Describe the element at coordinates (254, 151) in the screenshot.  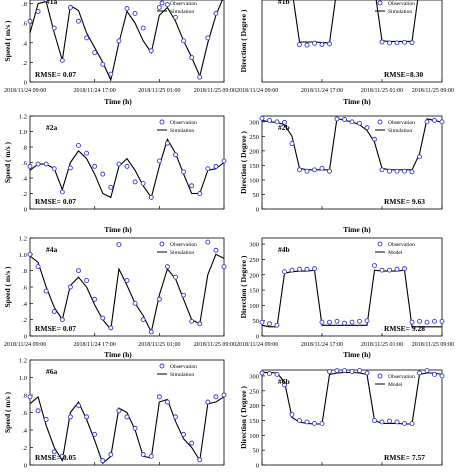
I see `y-tick-label: 200` at that location.